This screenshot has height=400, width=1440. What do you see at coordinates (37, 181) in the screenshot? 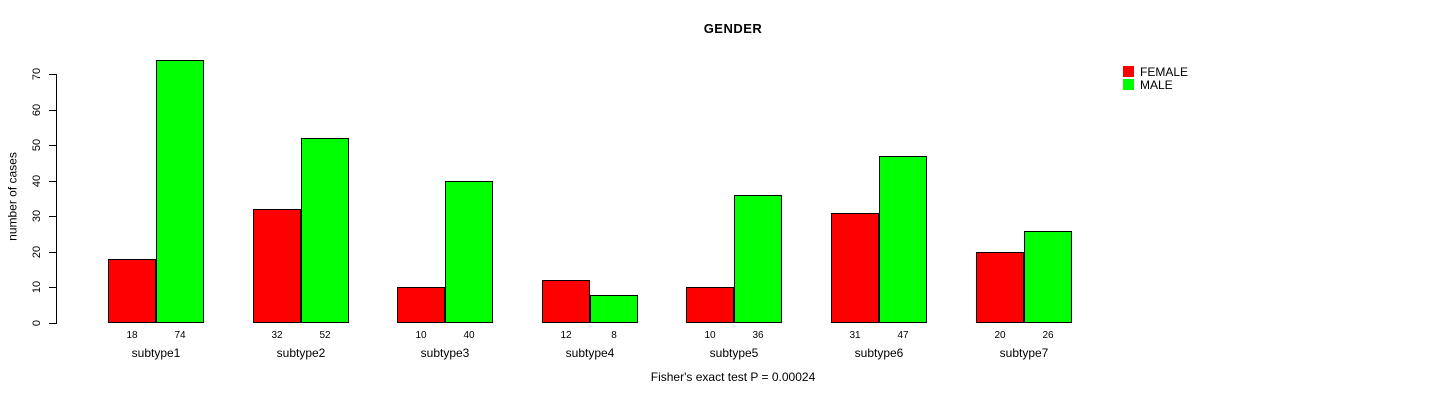
I see `y-tick-label: 40` at bounding box center [37, 181].